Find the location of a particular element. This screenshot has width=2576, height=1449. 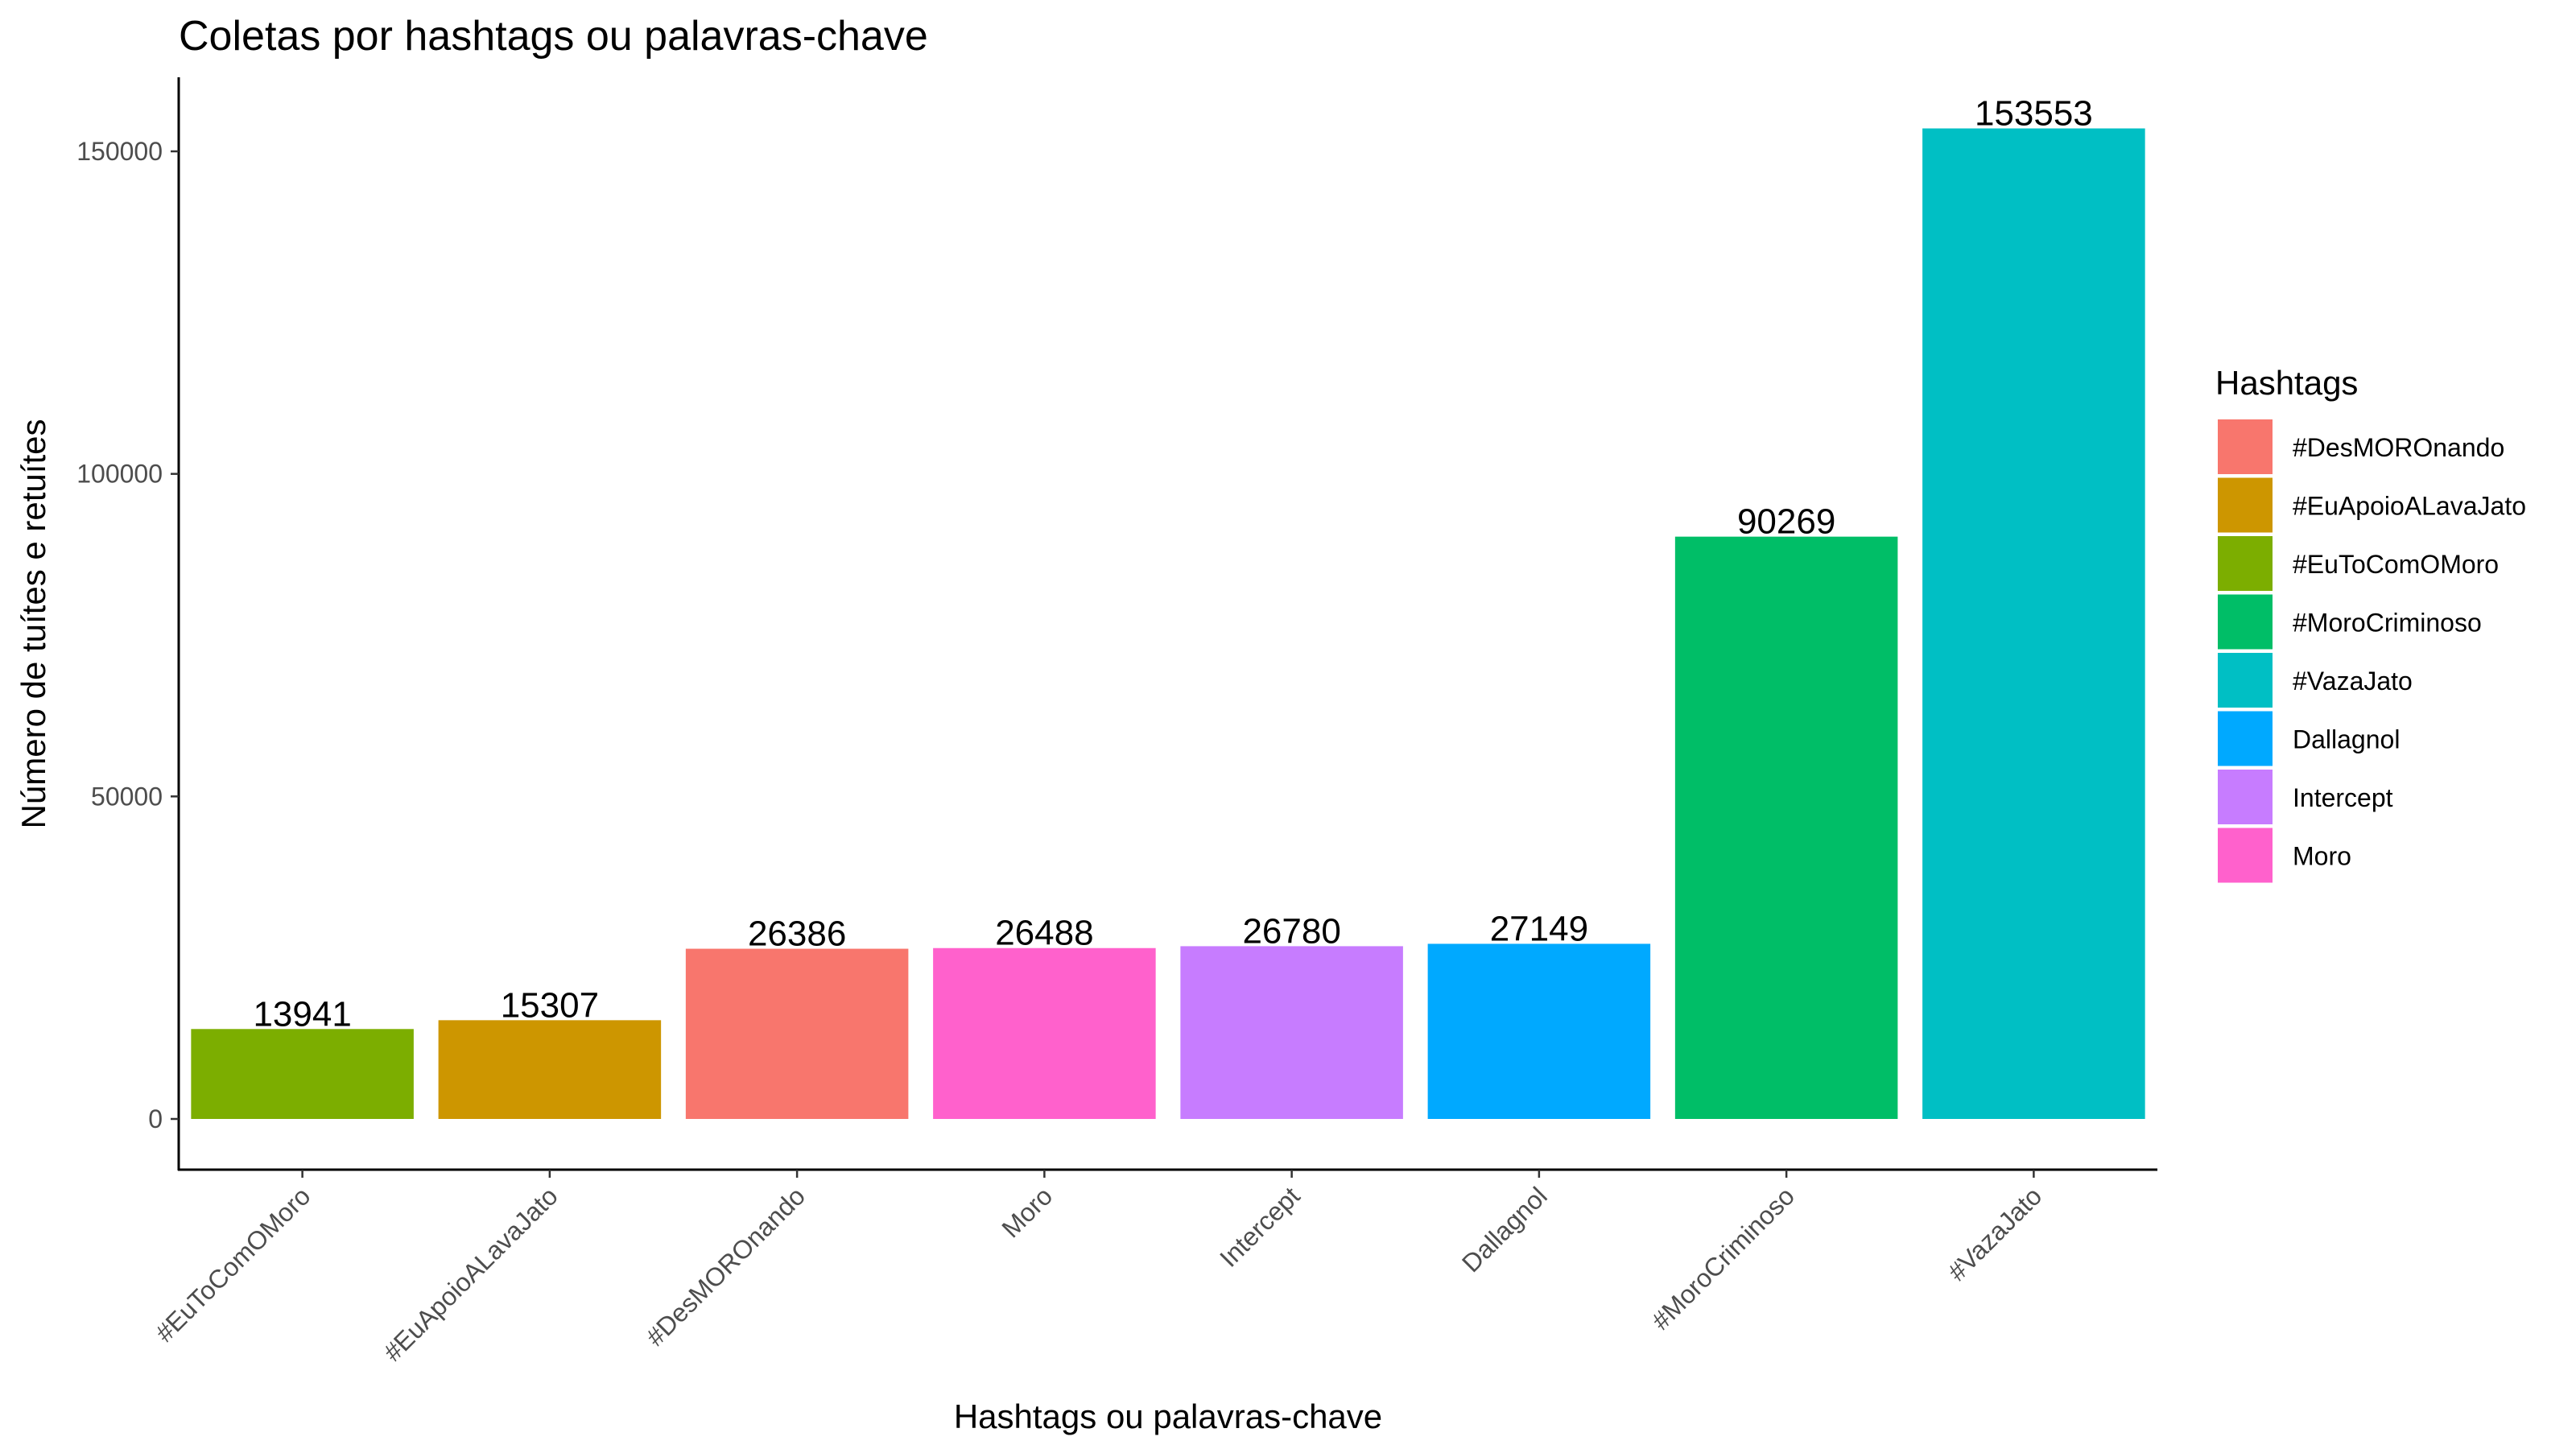

chart-title: Coletas por hashtags ou palavras-chave is located at coordinates (553, 36).